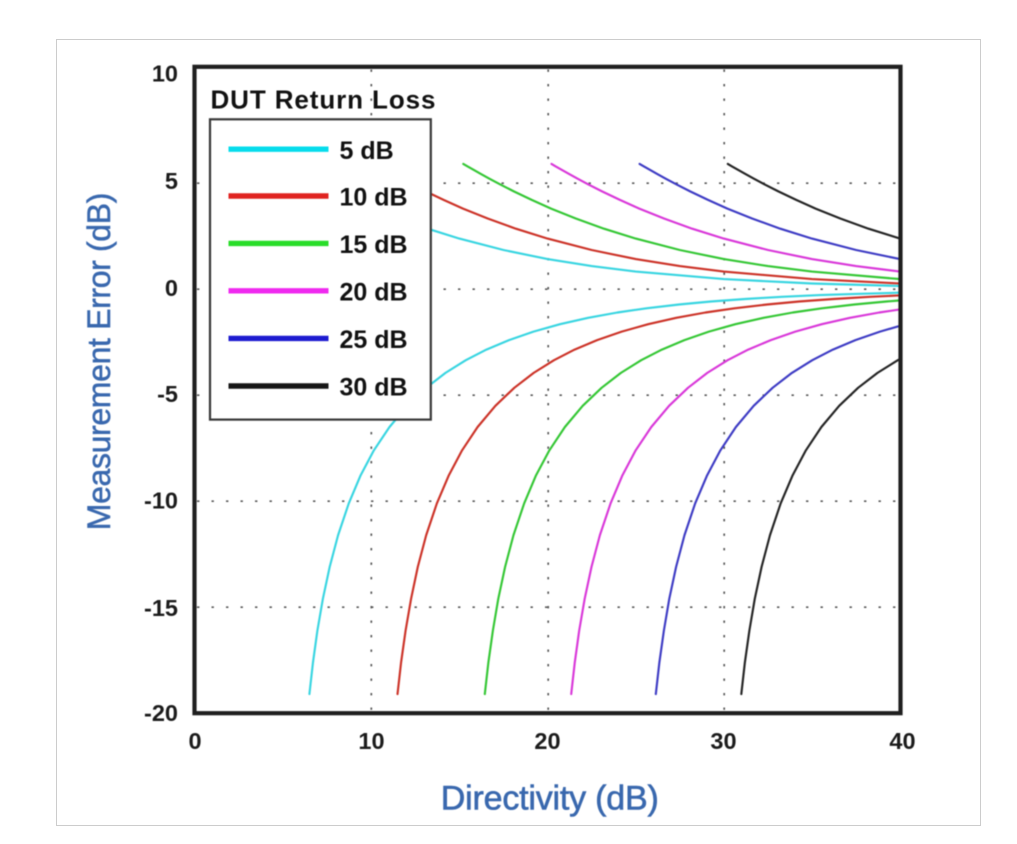  What do you see at coordinates (324, 100) in the screenshot?
I see `svg-text: DUT Return Loss` at bounding box center [324, 100].